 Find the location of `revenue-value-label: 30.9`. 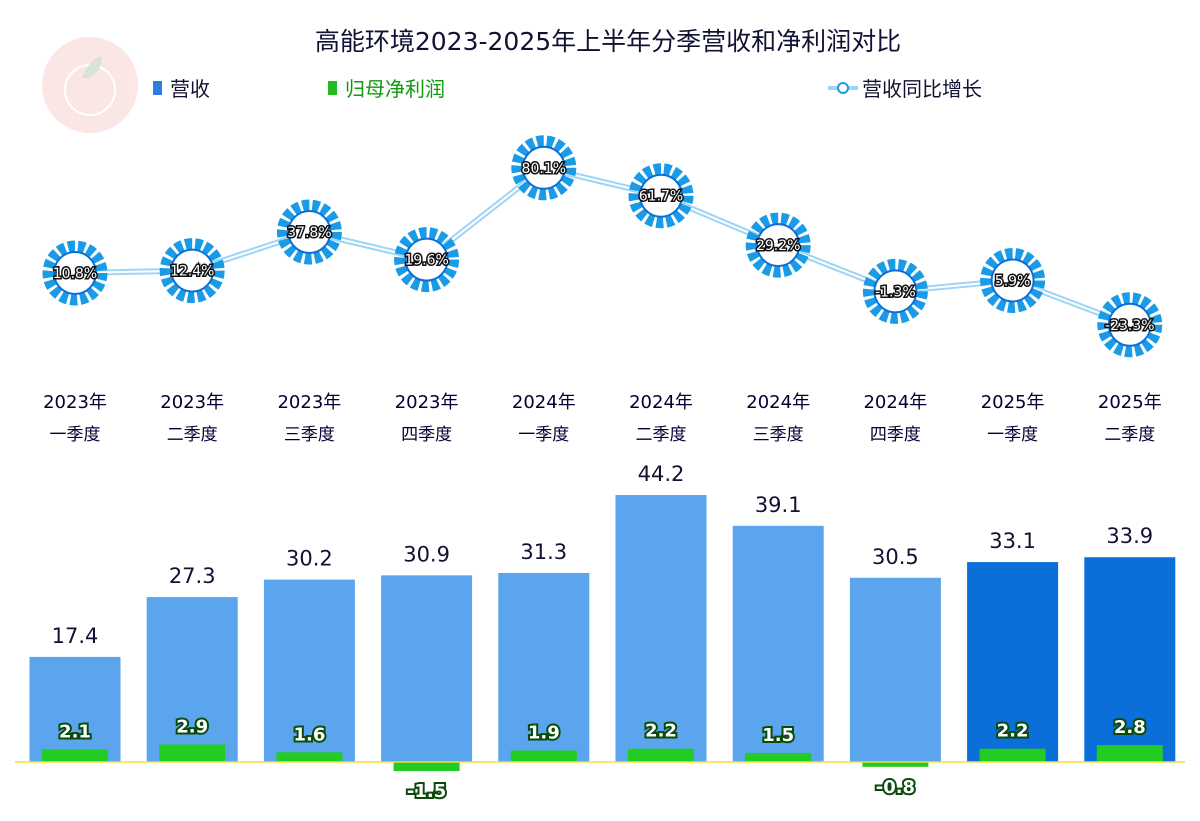

revenue-value-label: 30.9 is located at coordinates (426, 554).